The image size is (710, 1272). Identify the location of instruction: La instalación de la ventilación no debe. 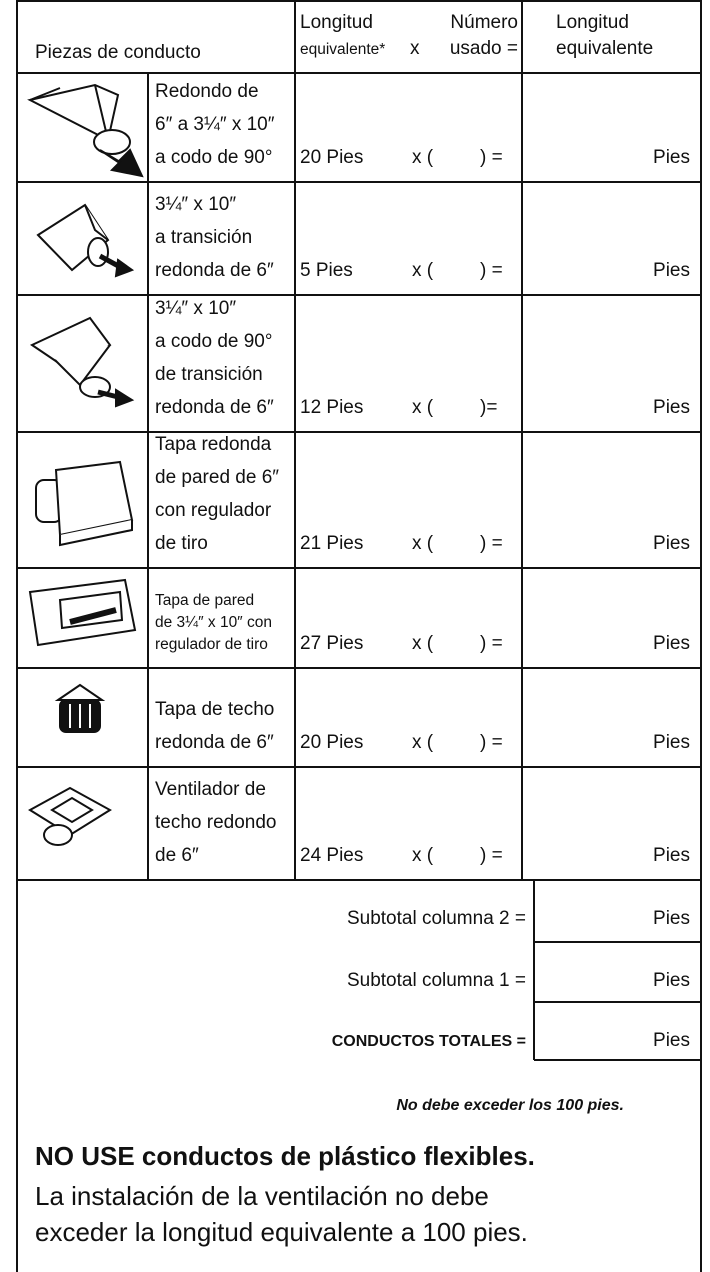
(262, 1196).